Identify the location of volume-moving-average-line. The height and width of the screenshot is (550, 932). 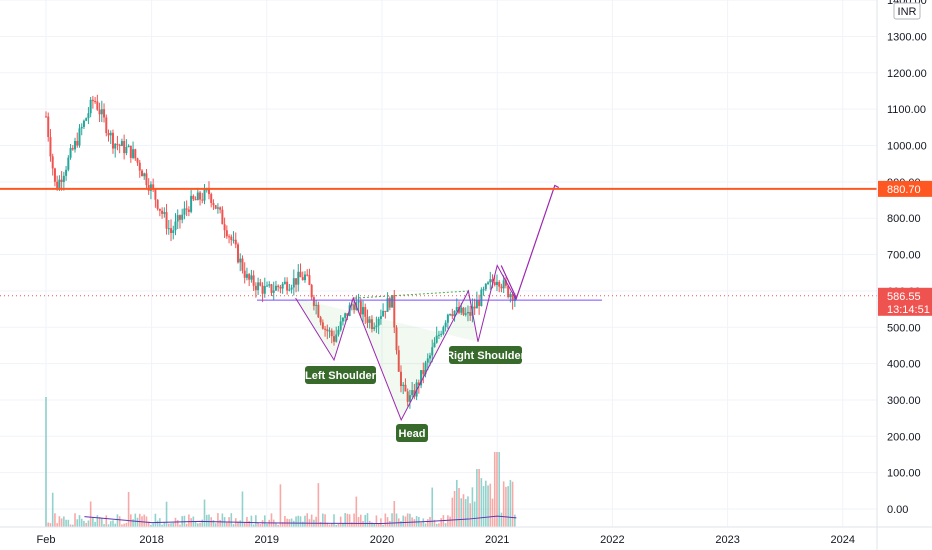
(300, 520).